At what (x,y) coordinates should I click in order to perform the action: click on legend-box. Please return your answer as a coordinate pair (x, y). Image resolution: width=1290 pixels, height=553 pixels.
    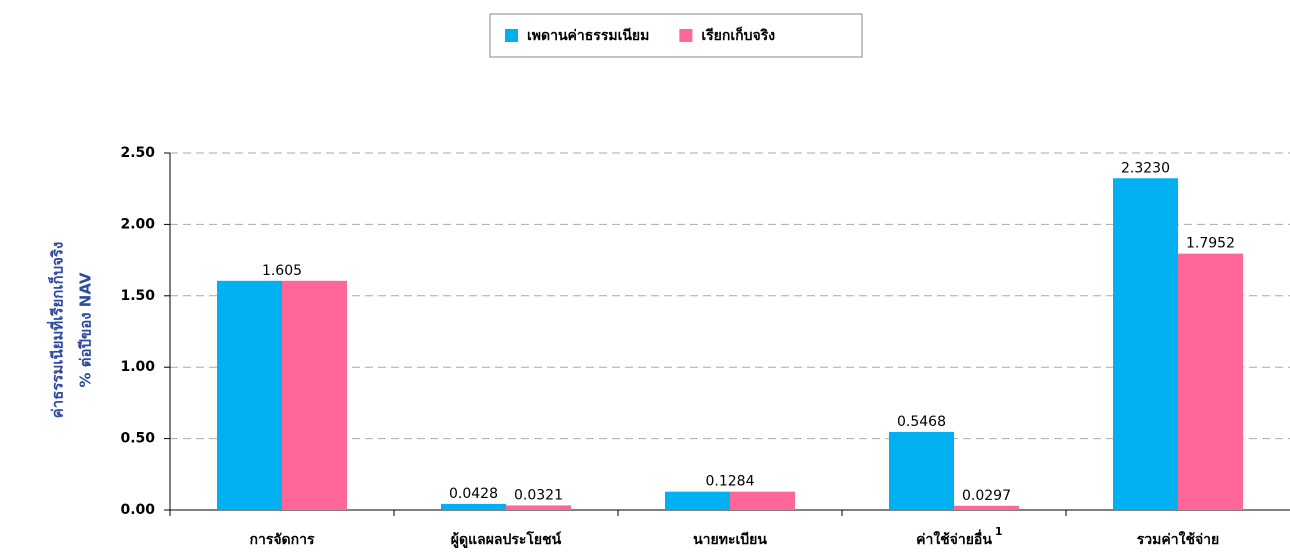
    Looking at the image, I should click on (676, 35).